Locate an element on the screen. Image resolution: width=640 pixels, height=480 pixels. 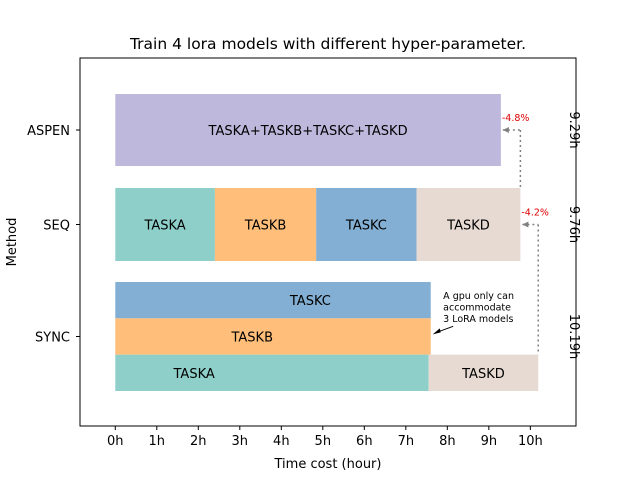
x-tick-label: 7h is located at coordinates (406, 441).